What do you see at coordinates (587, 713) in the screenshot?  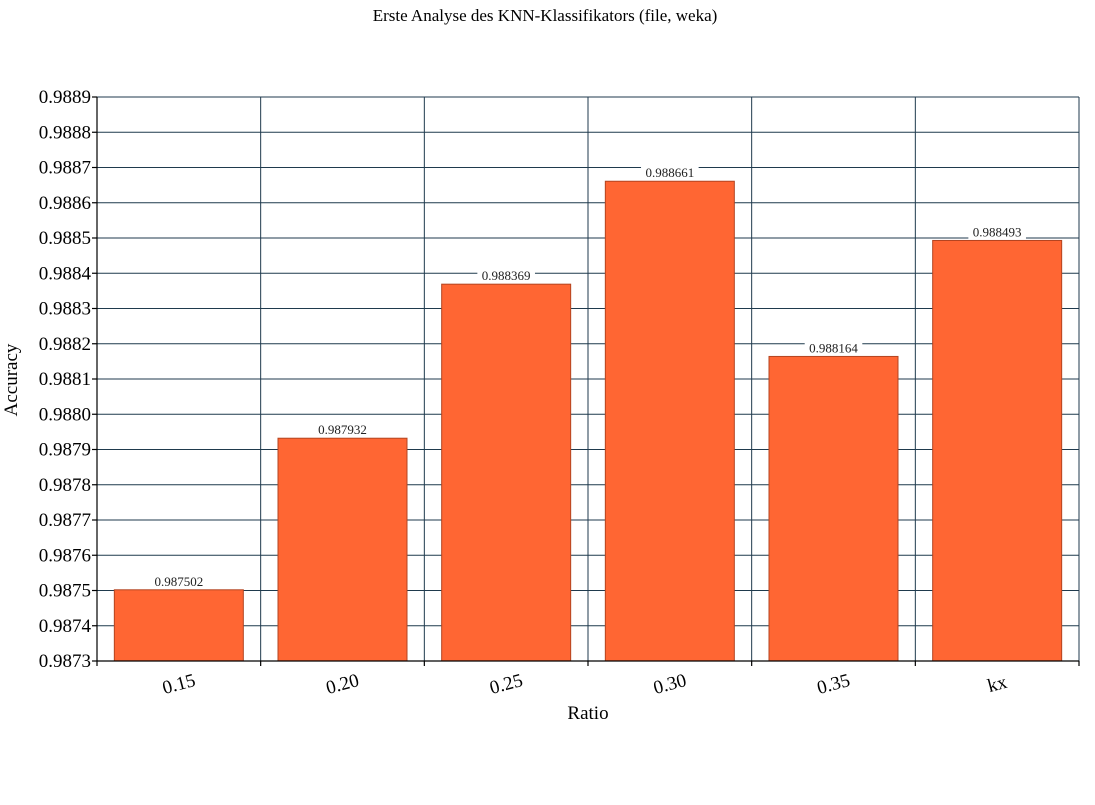 I see `x-axis-label: Ratio` at bounding box center [587, 713].